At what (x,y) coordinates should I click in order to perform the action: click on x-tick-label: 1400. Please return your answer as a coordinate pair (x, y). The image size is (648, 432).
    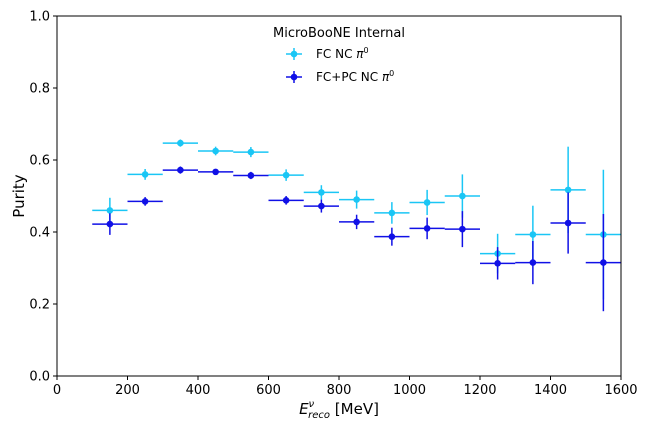
    Looking at the image, I should click on (550, 390).